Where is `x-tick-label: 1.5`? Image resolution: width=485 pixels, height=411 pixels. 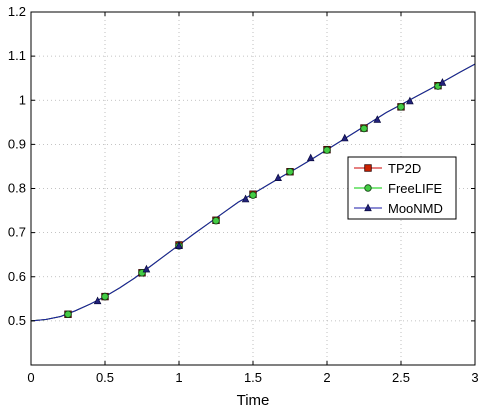 x-tick-label: 1.5 is located at coordinates (253, 377).